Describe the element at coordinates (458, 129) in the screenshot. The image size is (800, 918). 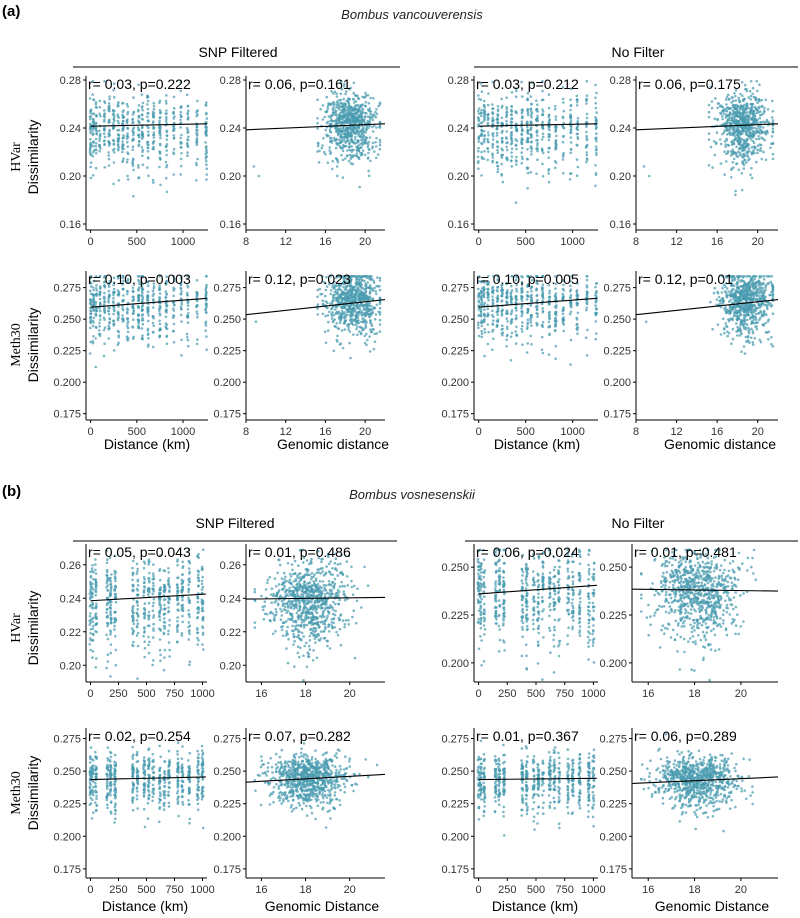
I see `y-tick-label: 0.24` at that location.